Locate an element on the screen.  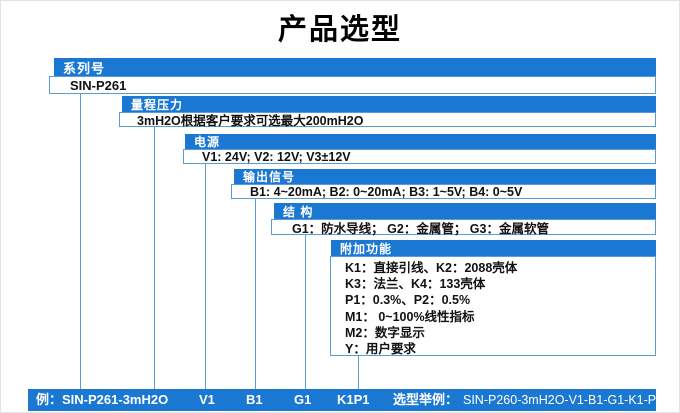
addons-option-m2: M2：数字显示 is located at coordinates (385, 332).